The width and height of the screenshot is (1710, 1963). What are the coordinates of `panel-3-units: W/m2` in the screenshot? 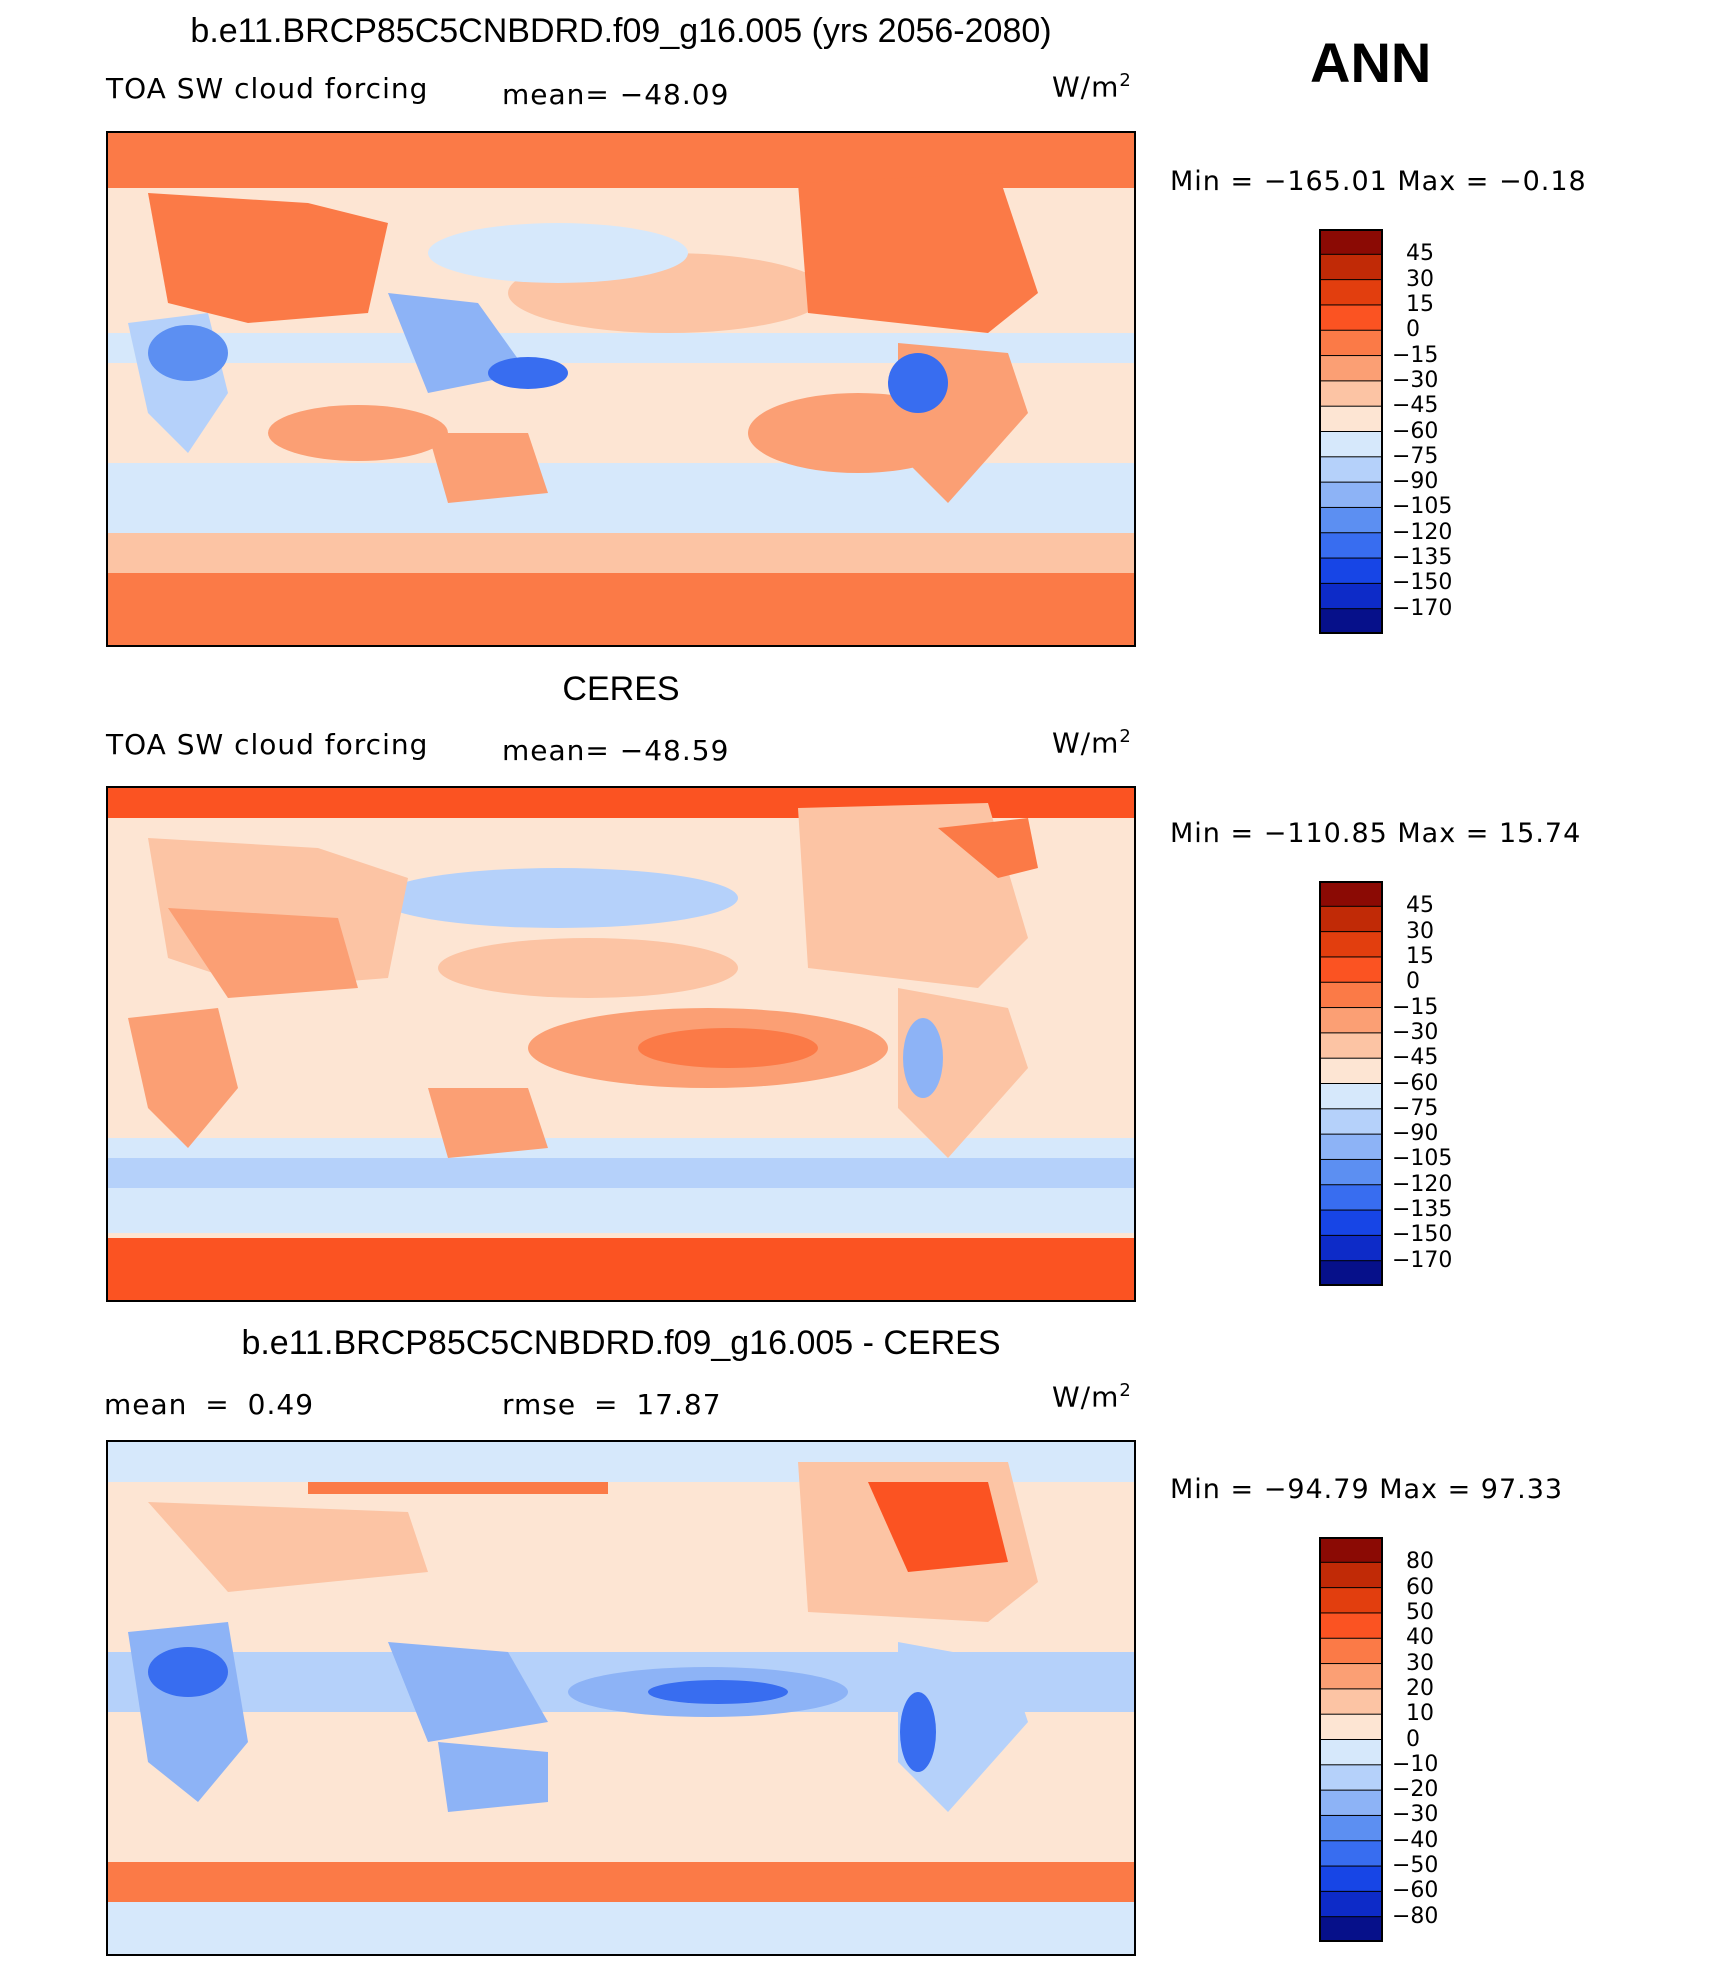 It's located at (1092, 1397).